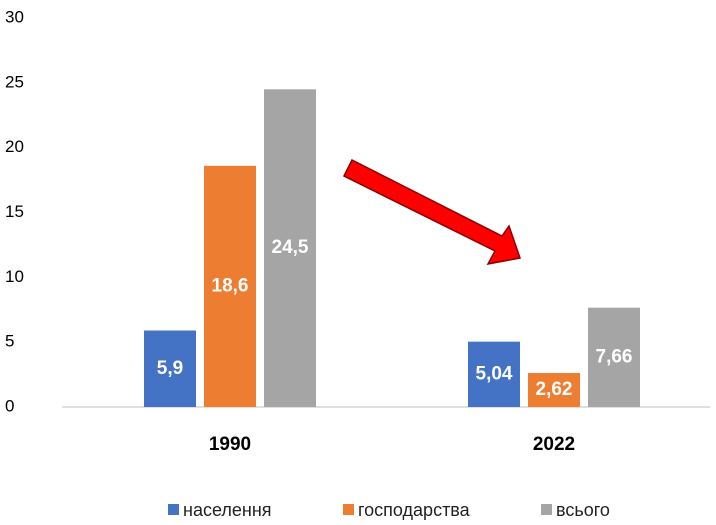 This screenshot has height=525, width=716. What do you see at coordinates (14, 211) in the screenshot?
I see `y-tick-label: 15` at bounding box center [14, 211].